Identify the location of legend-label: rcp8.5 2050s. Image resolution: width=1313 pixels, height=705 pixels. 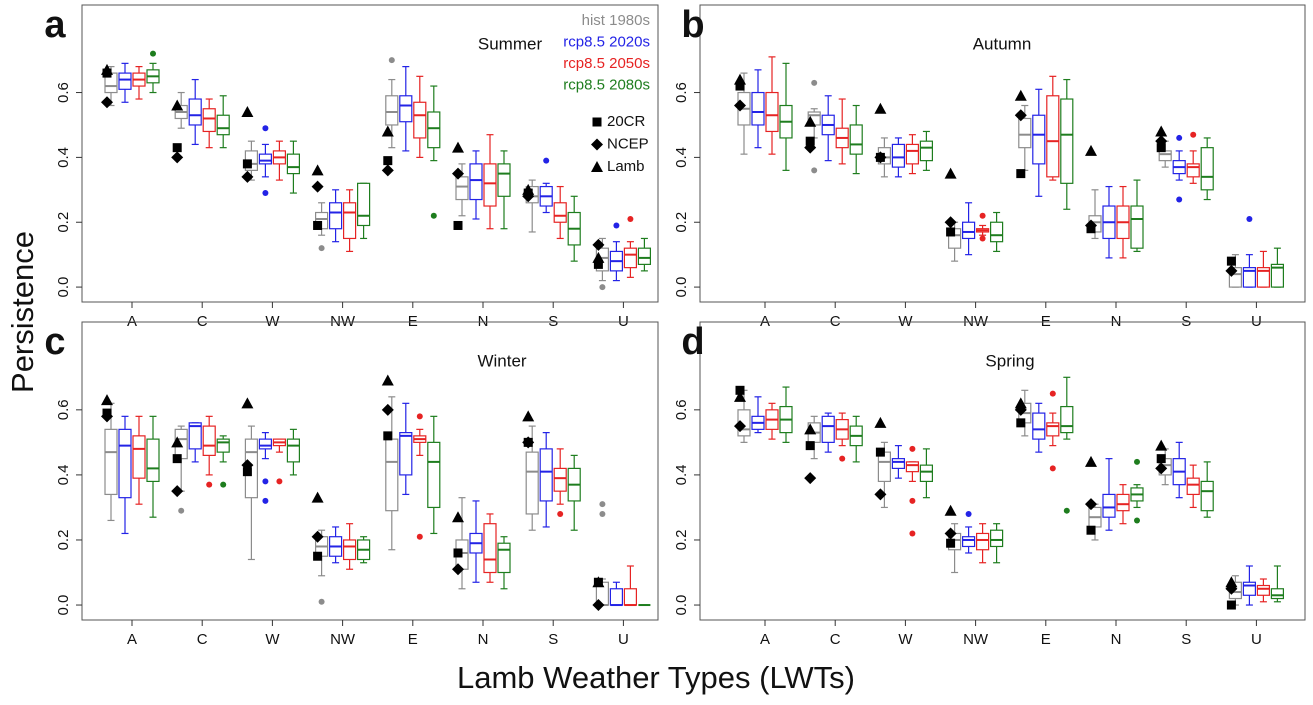
(606, 63).